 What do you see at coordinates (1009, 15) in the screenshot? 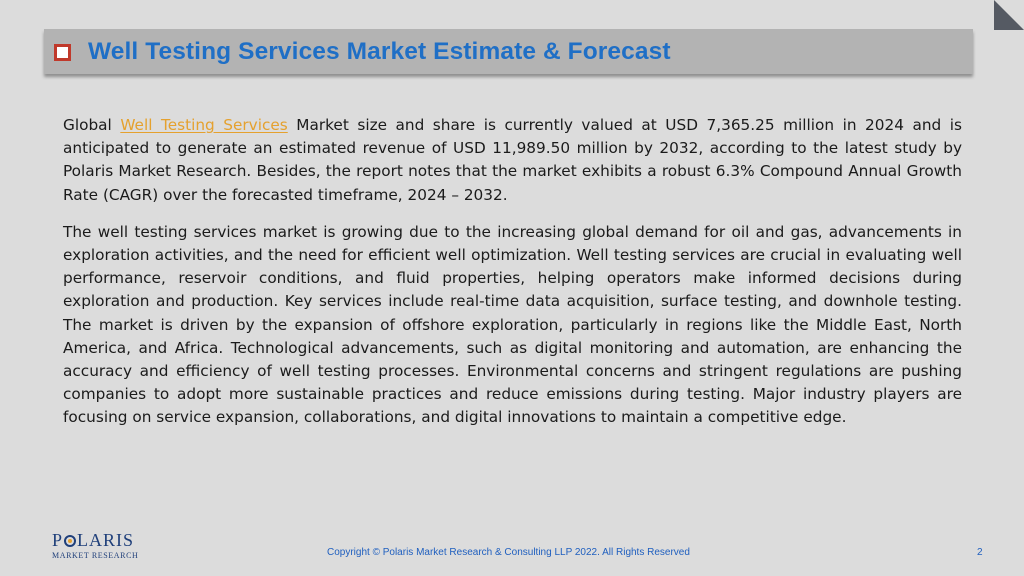
I see `page-corner-fold-icon` at bounding box center [1009, 15].